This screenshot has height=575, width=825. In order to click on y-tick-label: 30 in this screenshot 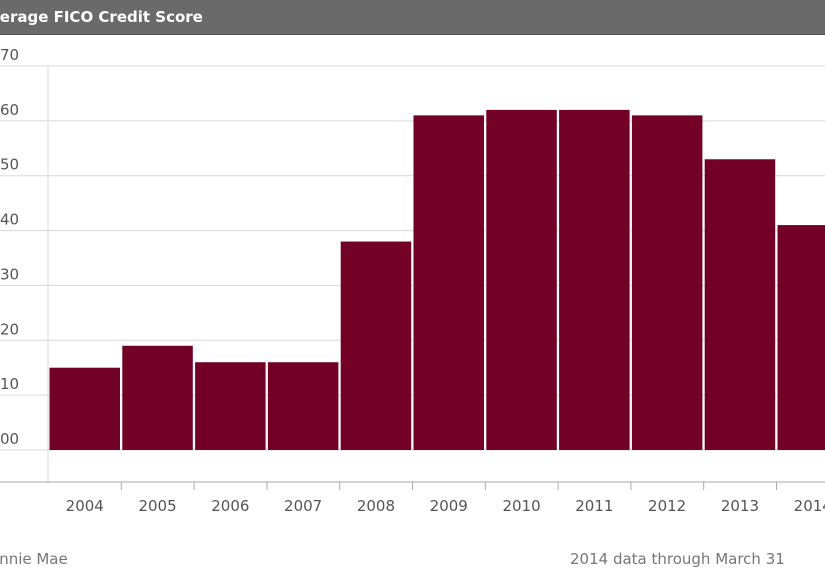, I will do `click(9, 274)`.